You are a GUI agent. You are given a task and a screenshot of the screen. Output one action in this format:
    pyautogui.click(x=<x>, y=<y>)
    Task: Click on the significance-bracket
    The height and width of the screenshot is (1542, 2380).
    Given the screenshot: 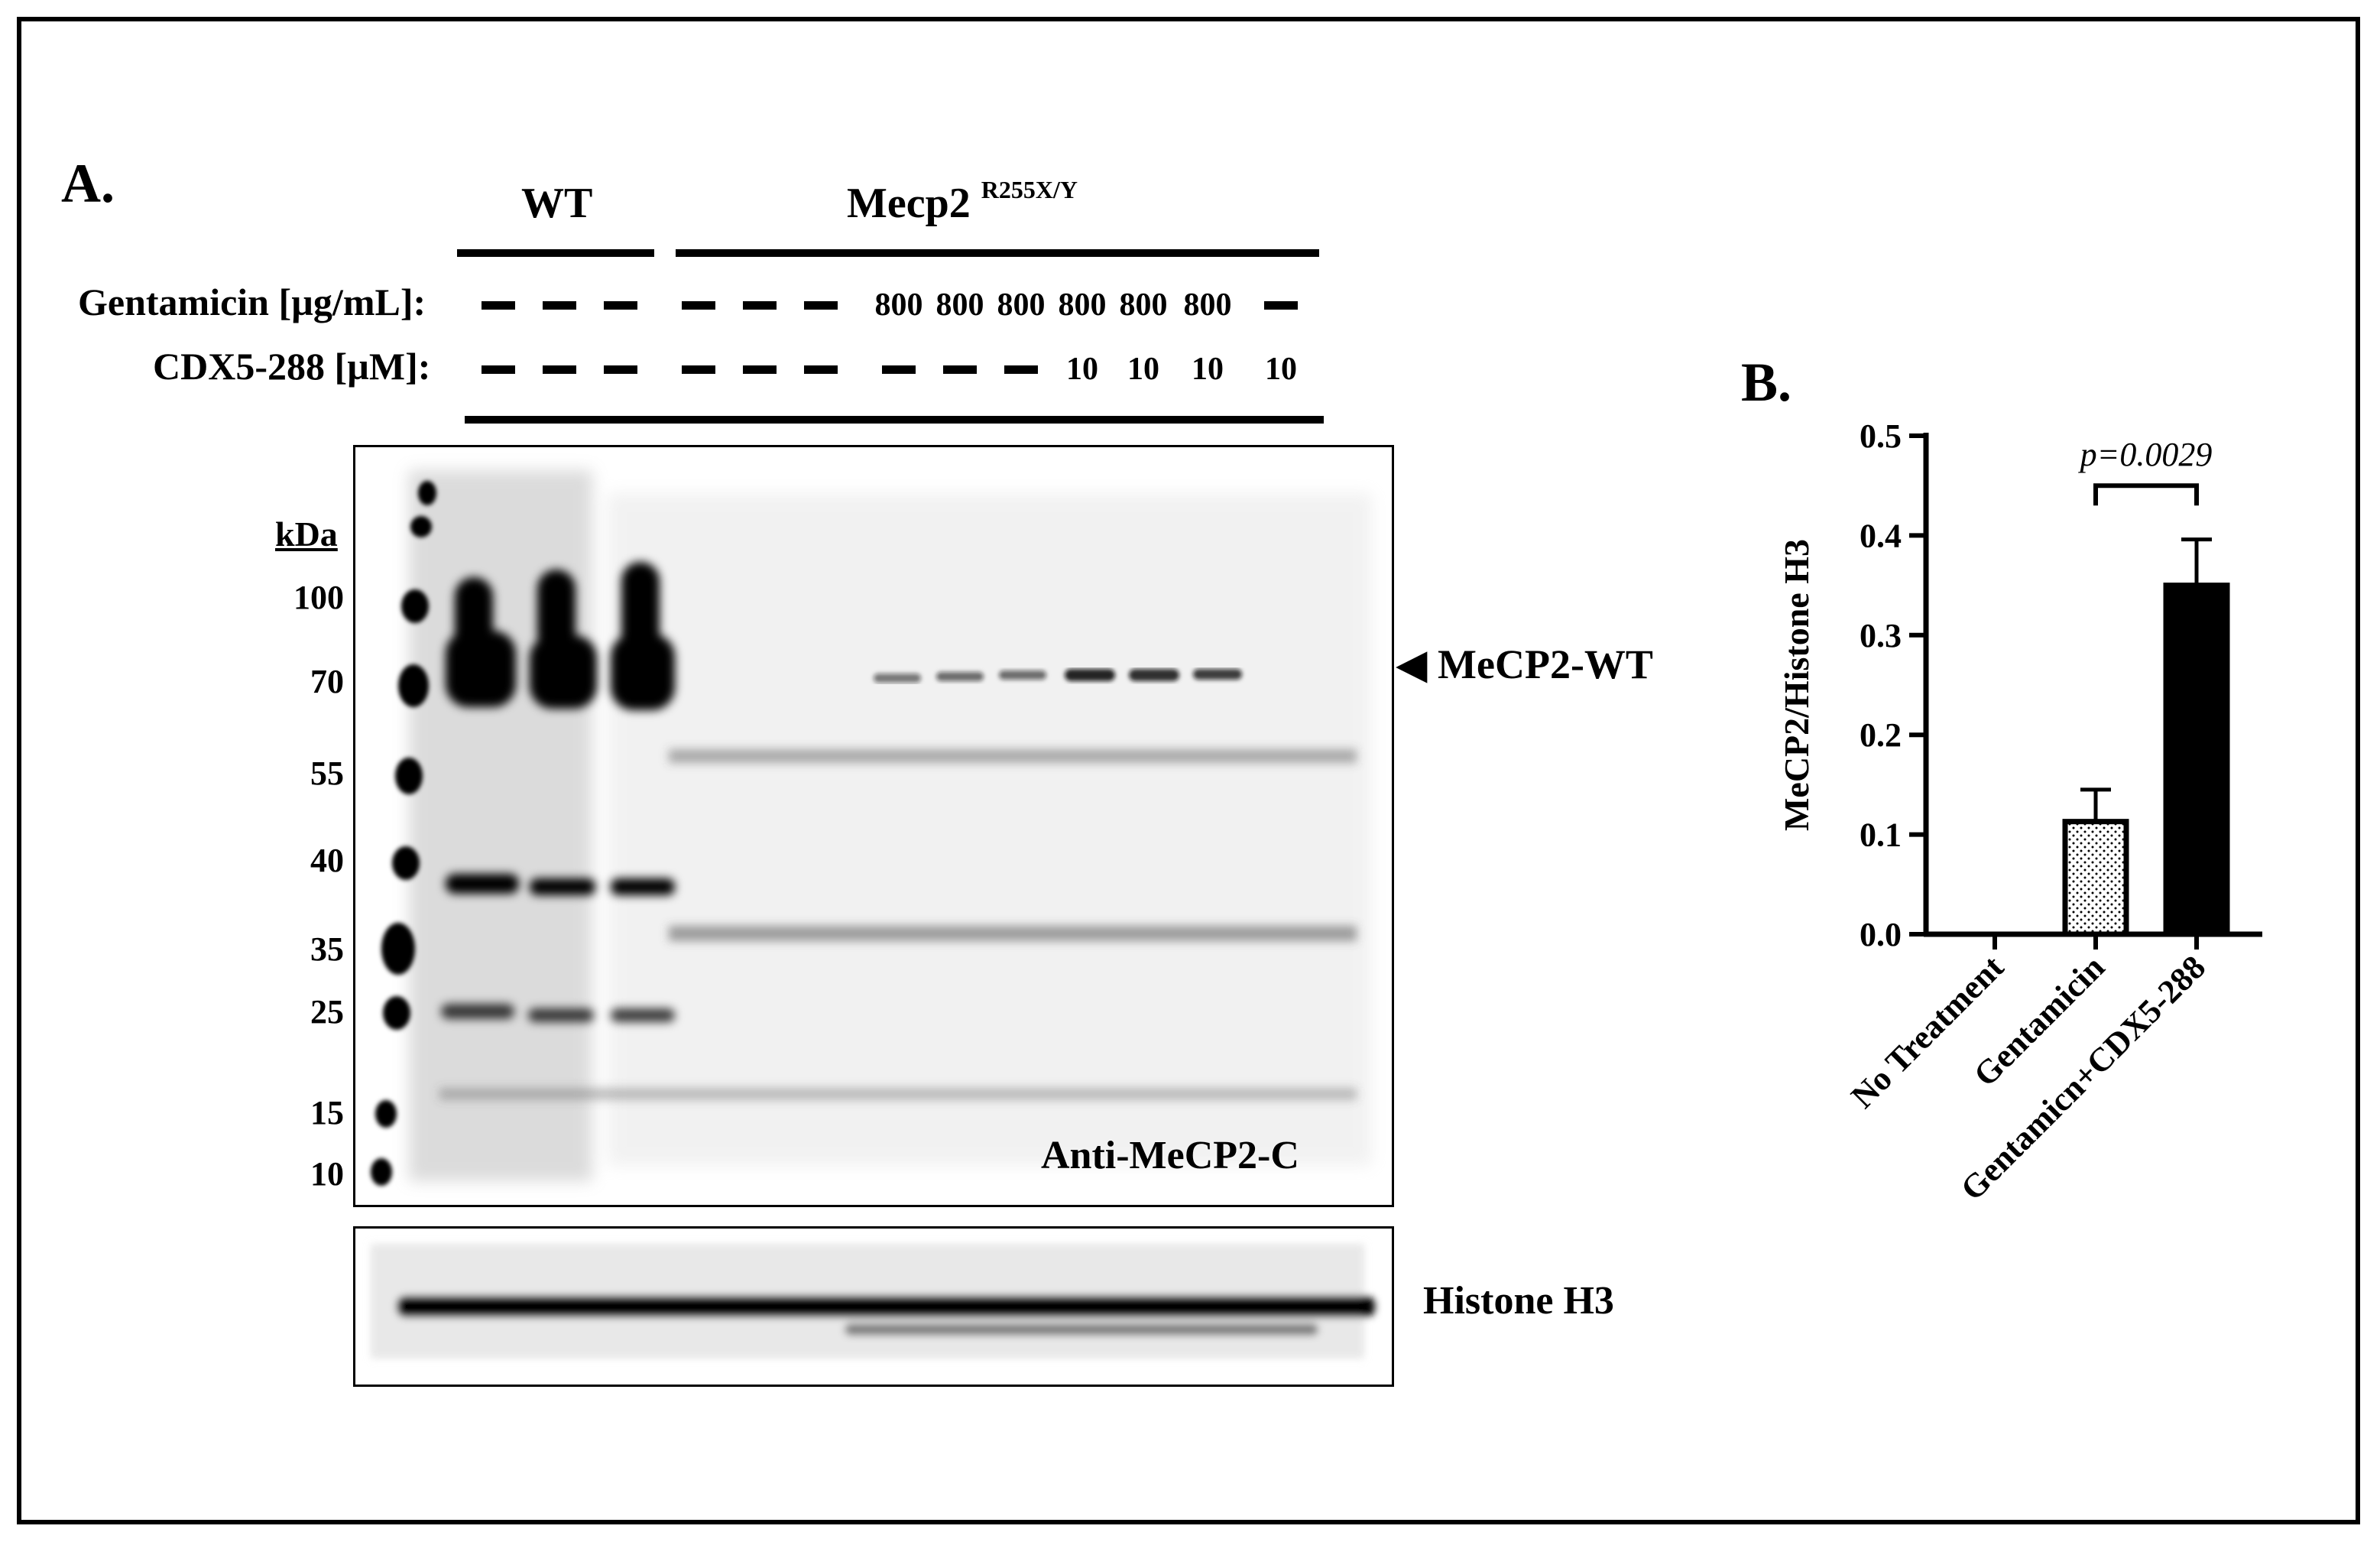 What is the action you would take?
    pyautogui.click(x=2146, y=494)
    